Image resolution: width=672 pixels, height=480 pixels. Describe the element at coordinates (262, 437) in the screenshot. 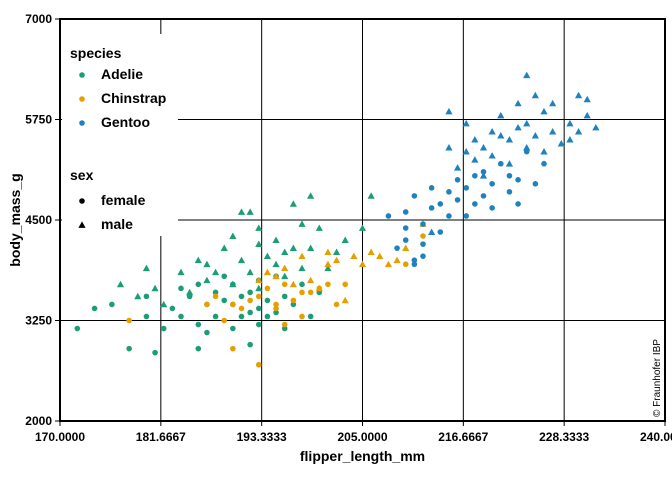

I see `x-tick-label: 193.3333` at that location.